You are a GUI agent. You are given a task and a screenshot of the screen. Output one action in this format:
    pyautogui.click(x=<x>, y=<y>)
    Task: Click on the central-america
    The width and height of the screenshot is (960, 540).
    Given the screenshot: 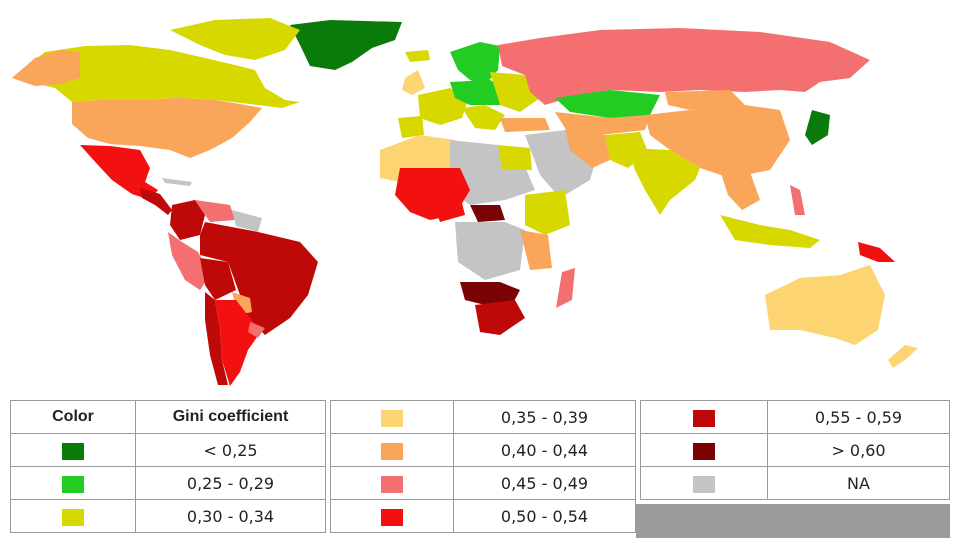 What is the action you would take?
    pyautogui.click(x=156, y=201)
    